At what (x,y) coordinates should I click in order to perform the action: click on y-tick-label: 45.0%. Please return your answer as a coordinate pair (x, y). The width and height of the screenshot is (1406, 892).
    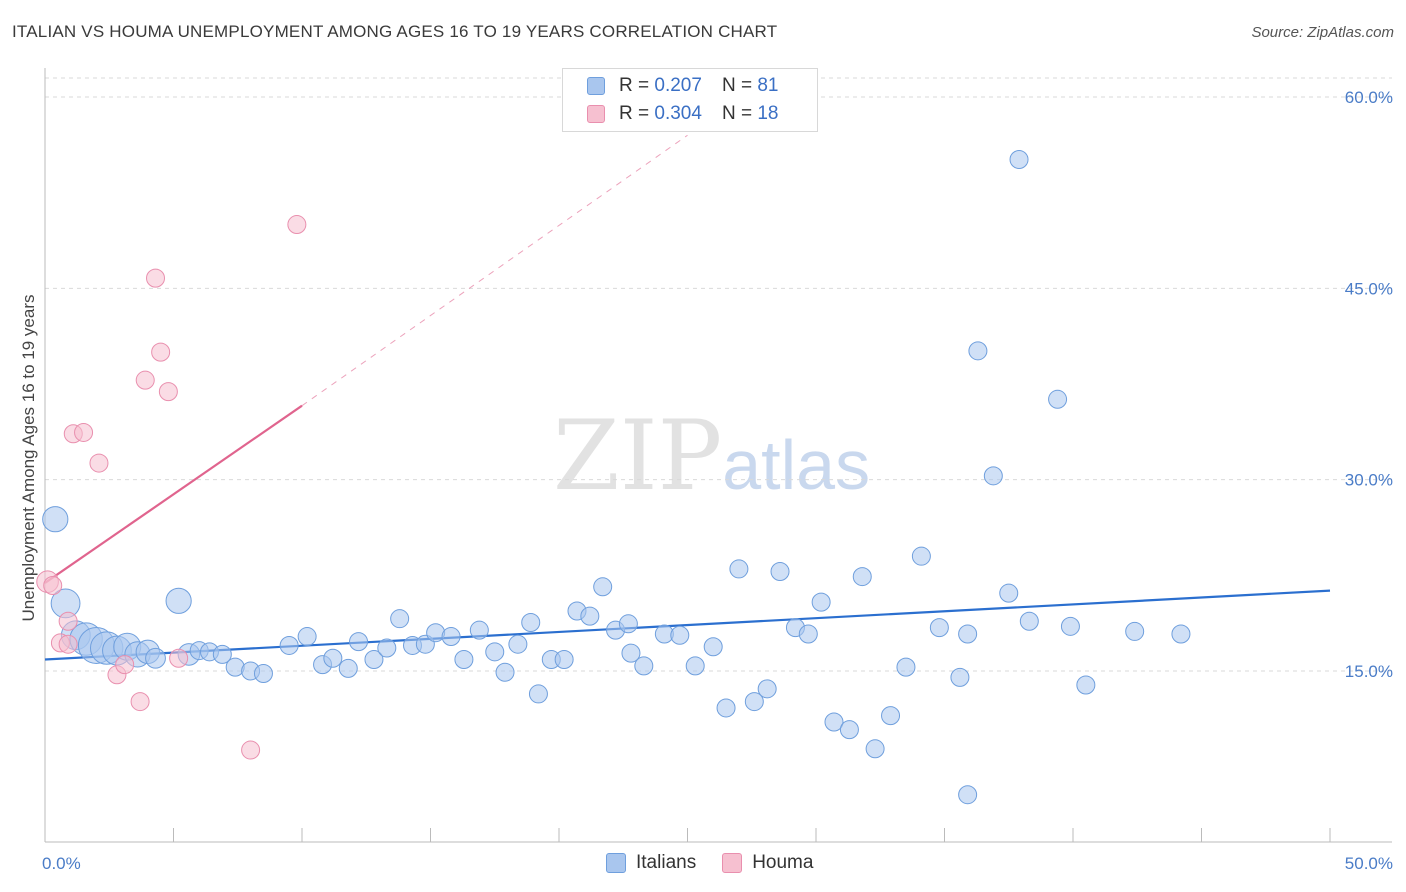
    Looking at the image, I should click on (1369, 288).